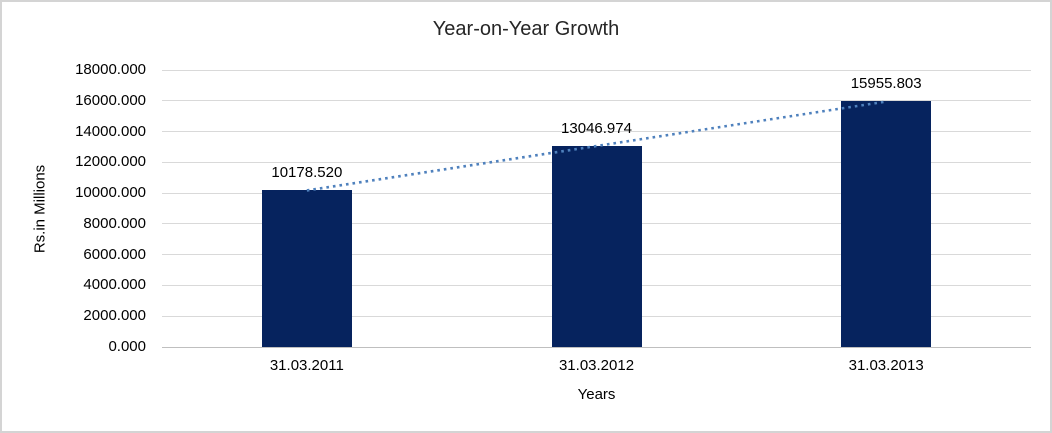 This screenshot has height=433, width=1052. Describe the element at coordinates (110, 193) in the screenshot. I see `y-tick-label: 10000.000` at that location.